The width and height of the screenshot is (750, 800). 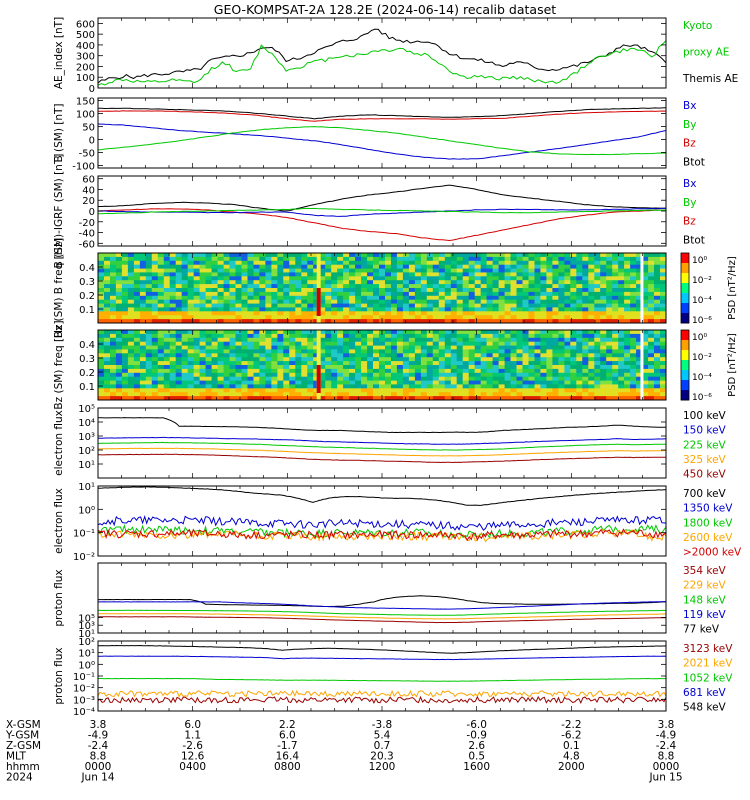 I want to click on legend-entry: 354 keV, so click(x=705, y=571).